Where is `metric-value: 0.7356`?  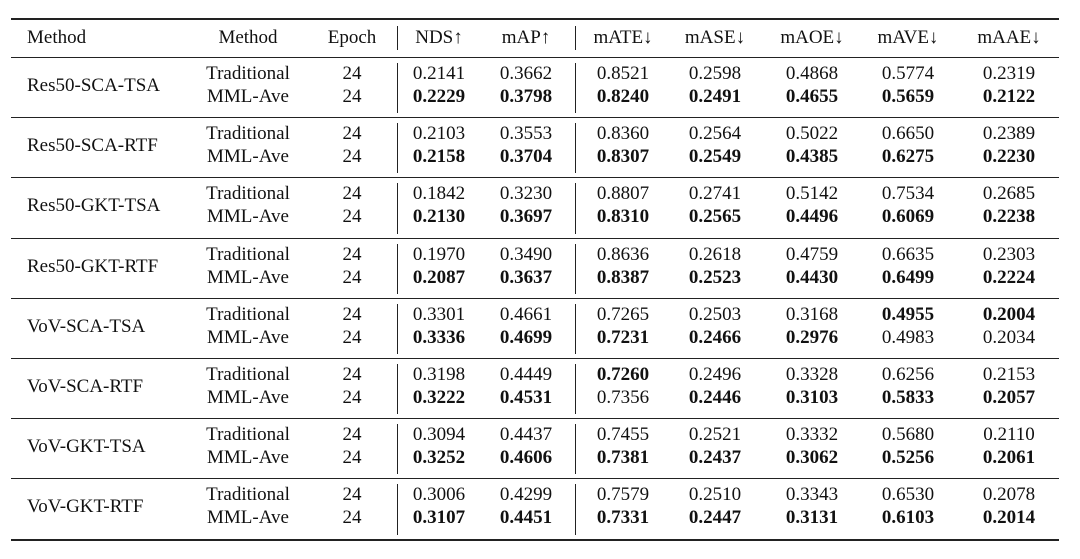 metric-value: 0.7356 is located at coordinates (623, 397).